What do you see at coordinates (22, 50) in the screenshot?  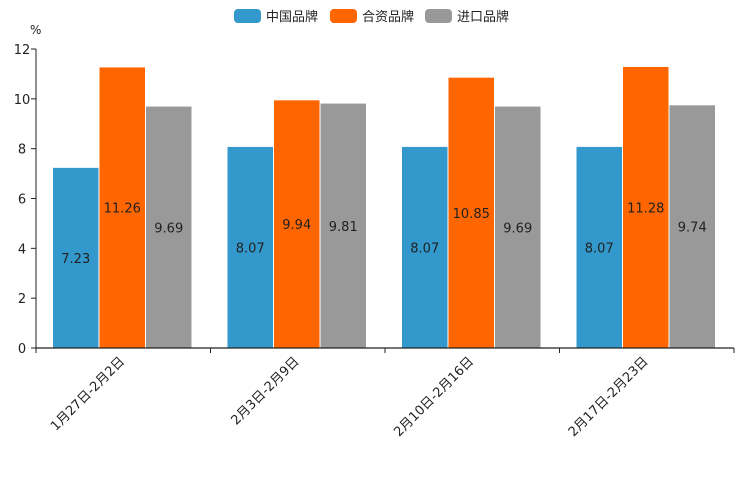 I see `y-tick-label: 12` at bounding box center [22, 50].